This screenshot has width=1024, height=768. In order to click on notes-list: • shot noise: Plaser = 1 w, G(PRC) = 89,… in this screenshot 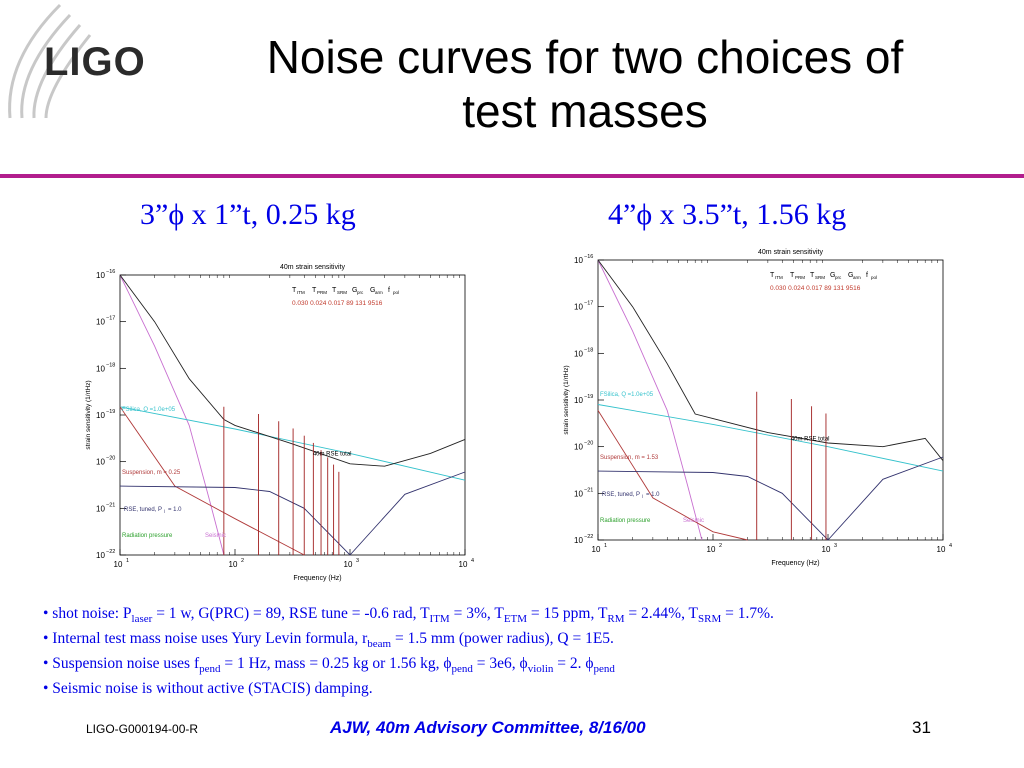, I will do `click(408, 651)`.